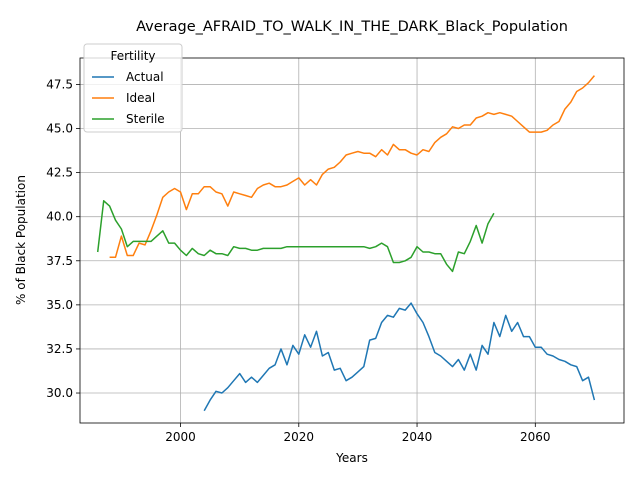  Describe the element at coordinates (59, 305) in the screenshot. I see `y-tick-label: 35.0` at that location.